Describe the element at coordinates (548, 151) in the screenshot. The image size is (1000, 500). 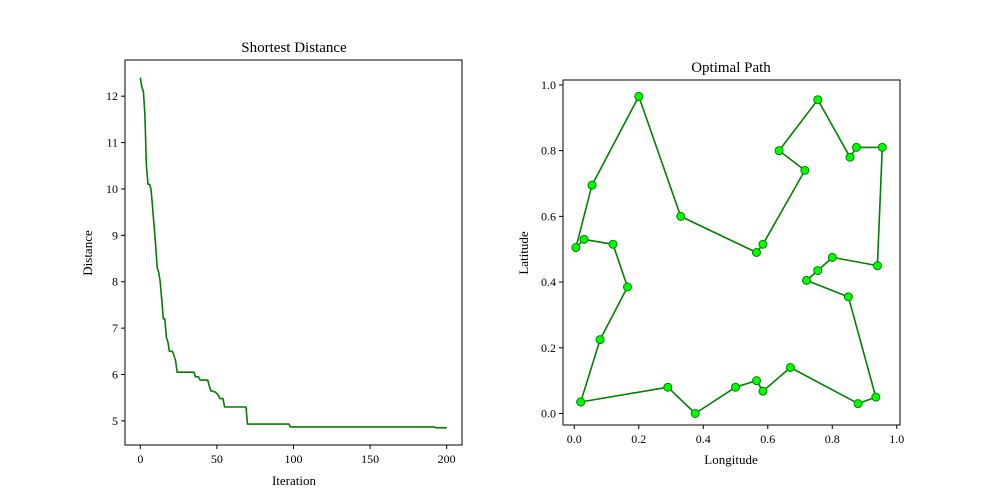
I see `y-tick-label: 0.8` at that location.